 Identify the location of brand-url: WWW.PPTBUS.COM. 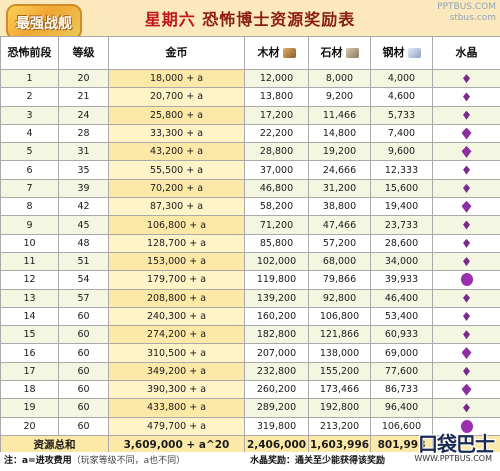
(453, 458).